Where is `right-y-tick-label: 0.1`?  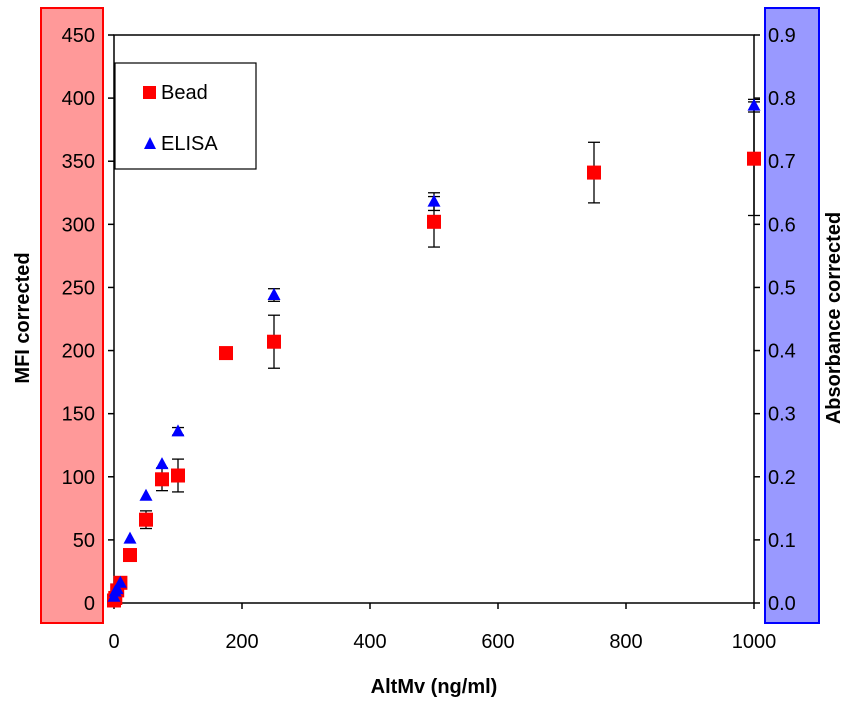 right-y-tick-label: 0.1 is located at coordinates (782, 541).